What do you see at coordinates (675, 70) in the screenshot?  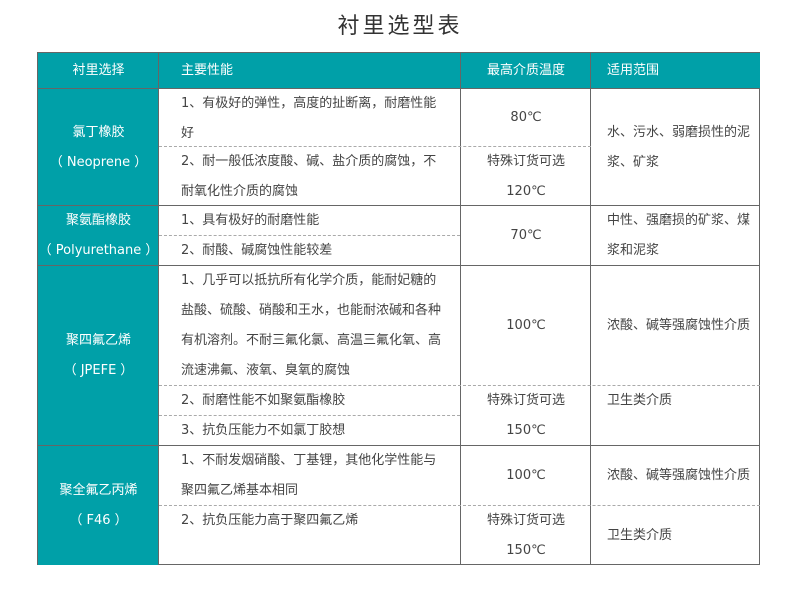 I see `header-range: 适用范围` at bounding box center [675, 70].